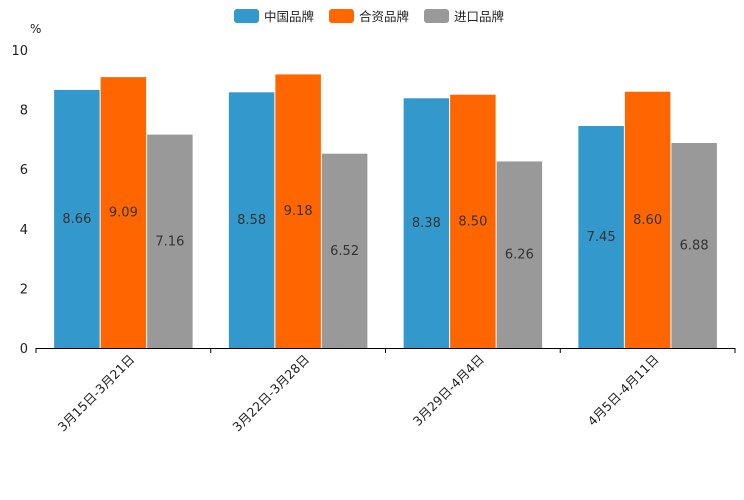 This screenshot has height=500, width=744. I want to click on bar-value-label: 6.88, so click(694, 245).